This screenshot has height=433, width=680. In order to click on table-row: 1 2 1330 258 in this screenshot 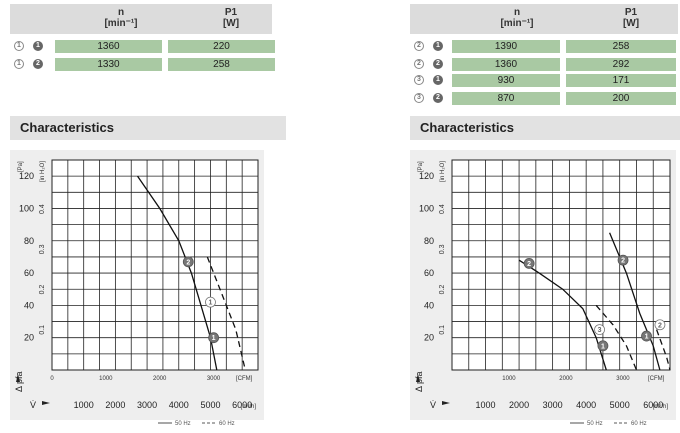, I will do `click(140, 65)`.